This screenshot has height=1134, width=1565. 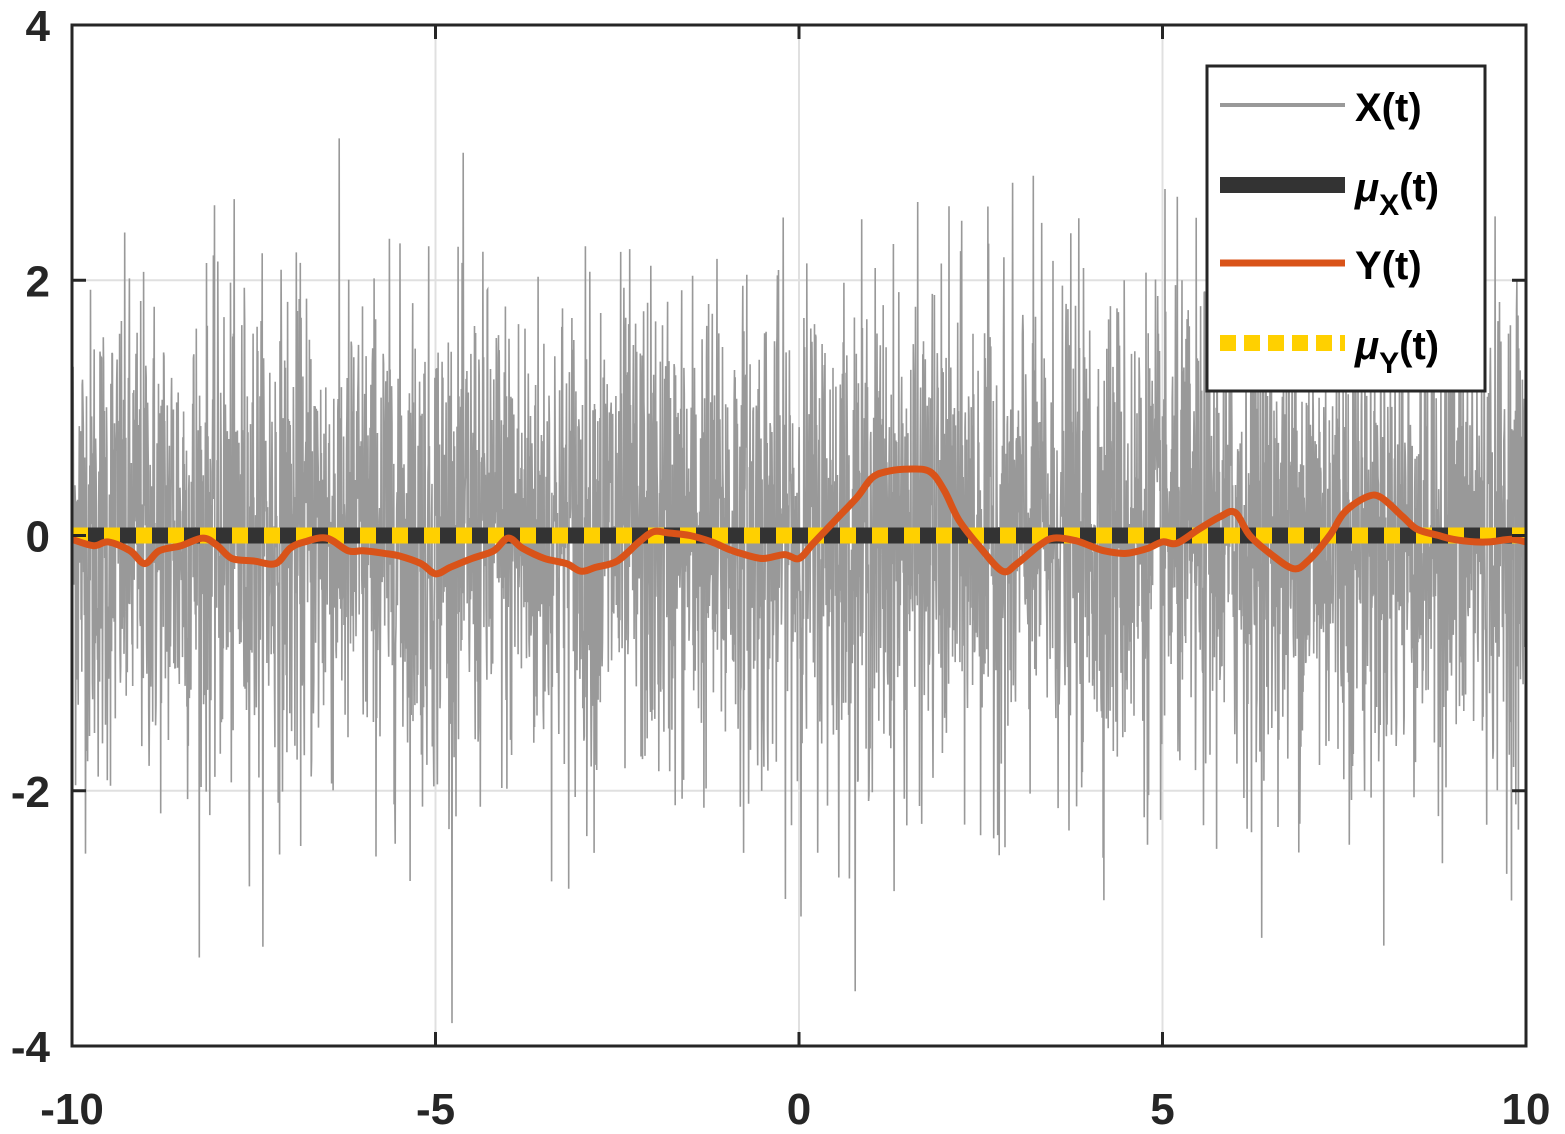 What do you see at coordinates (1388, 108) in the screenshot?
I see `legend-label-x: X(t)` at bounding box center [1388, 108].